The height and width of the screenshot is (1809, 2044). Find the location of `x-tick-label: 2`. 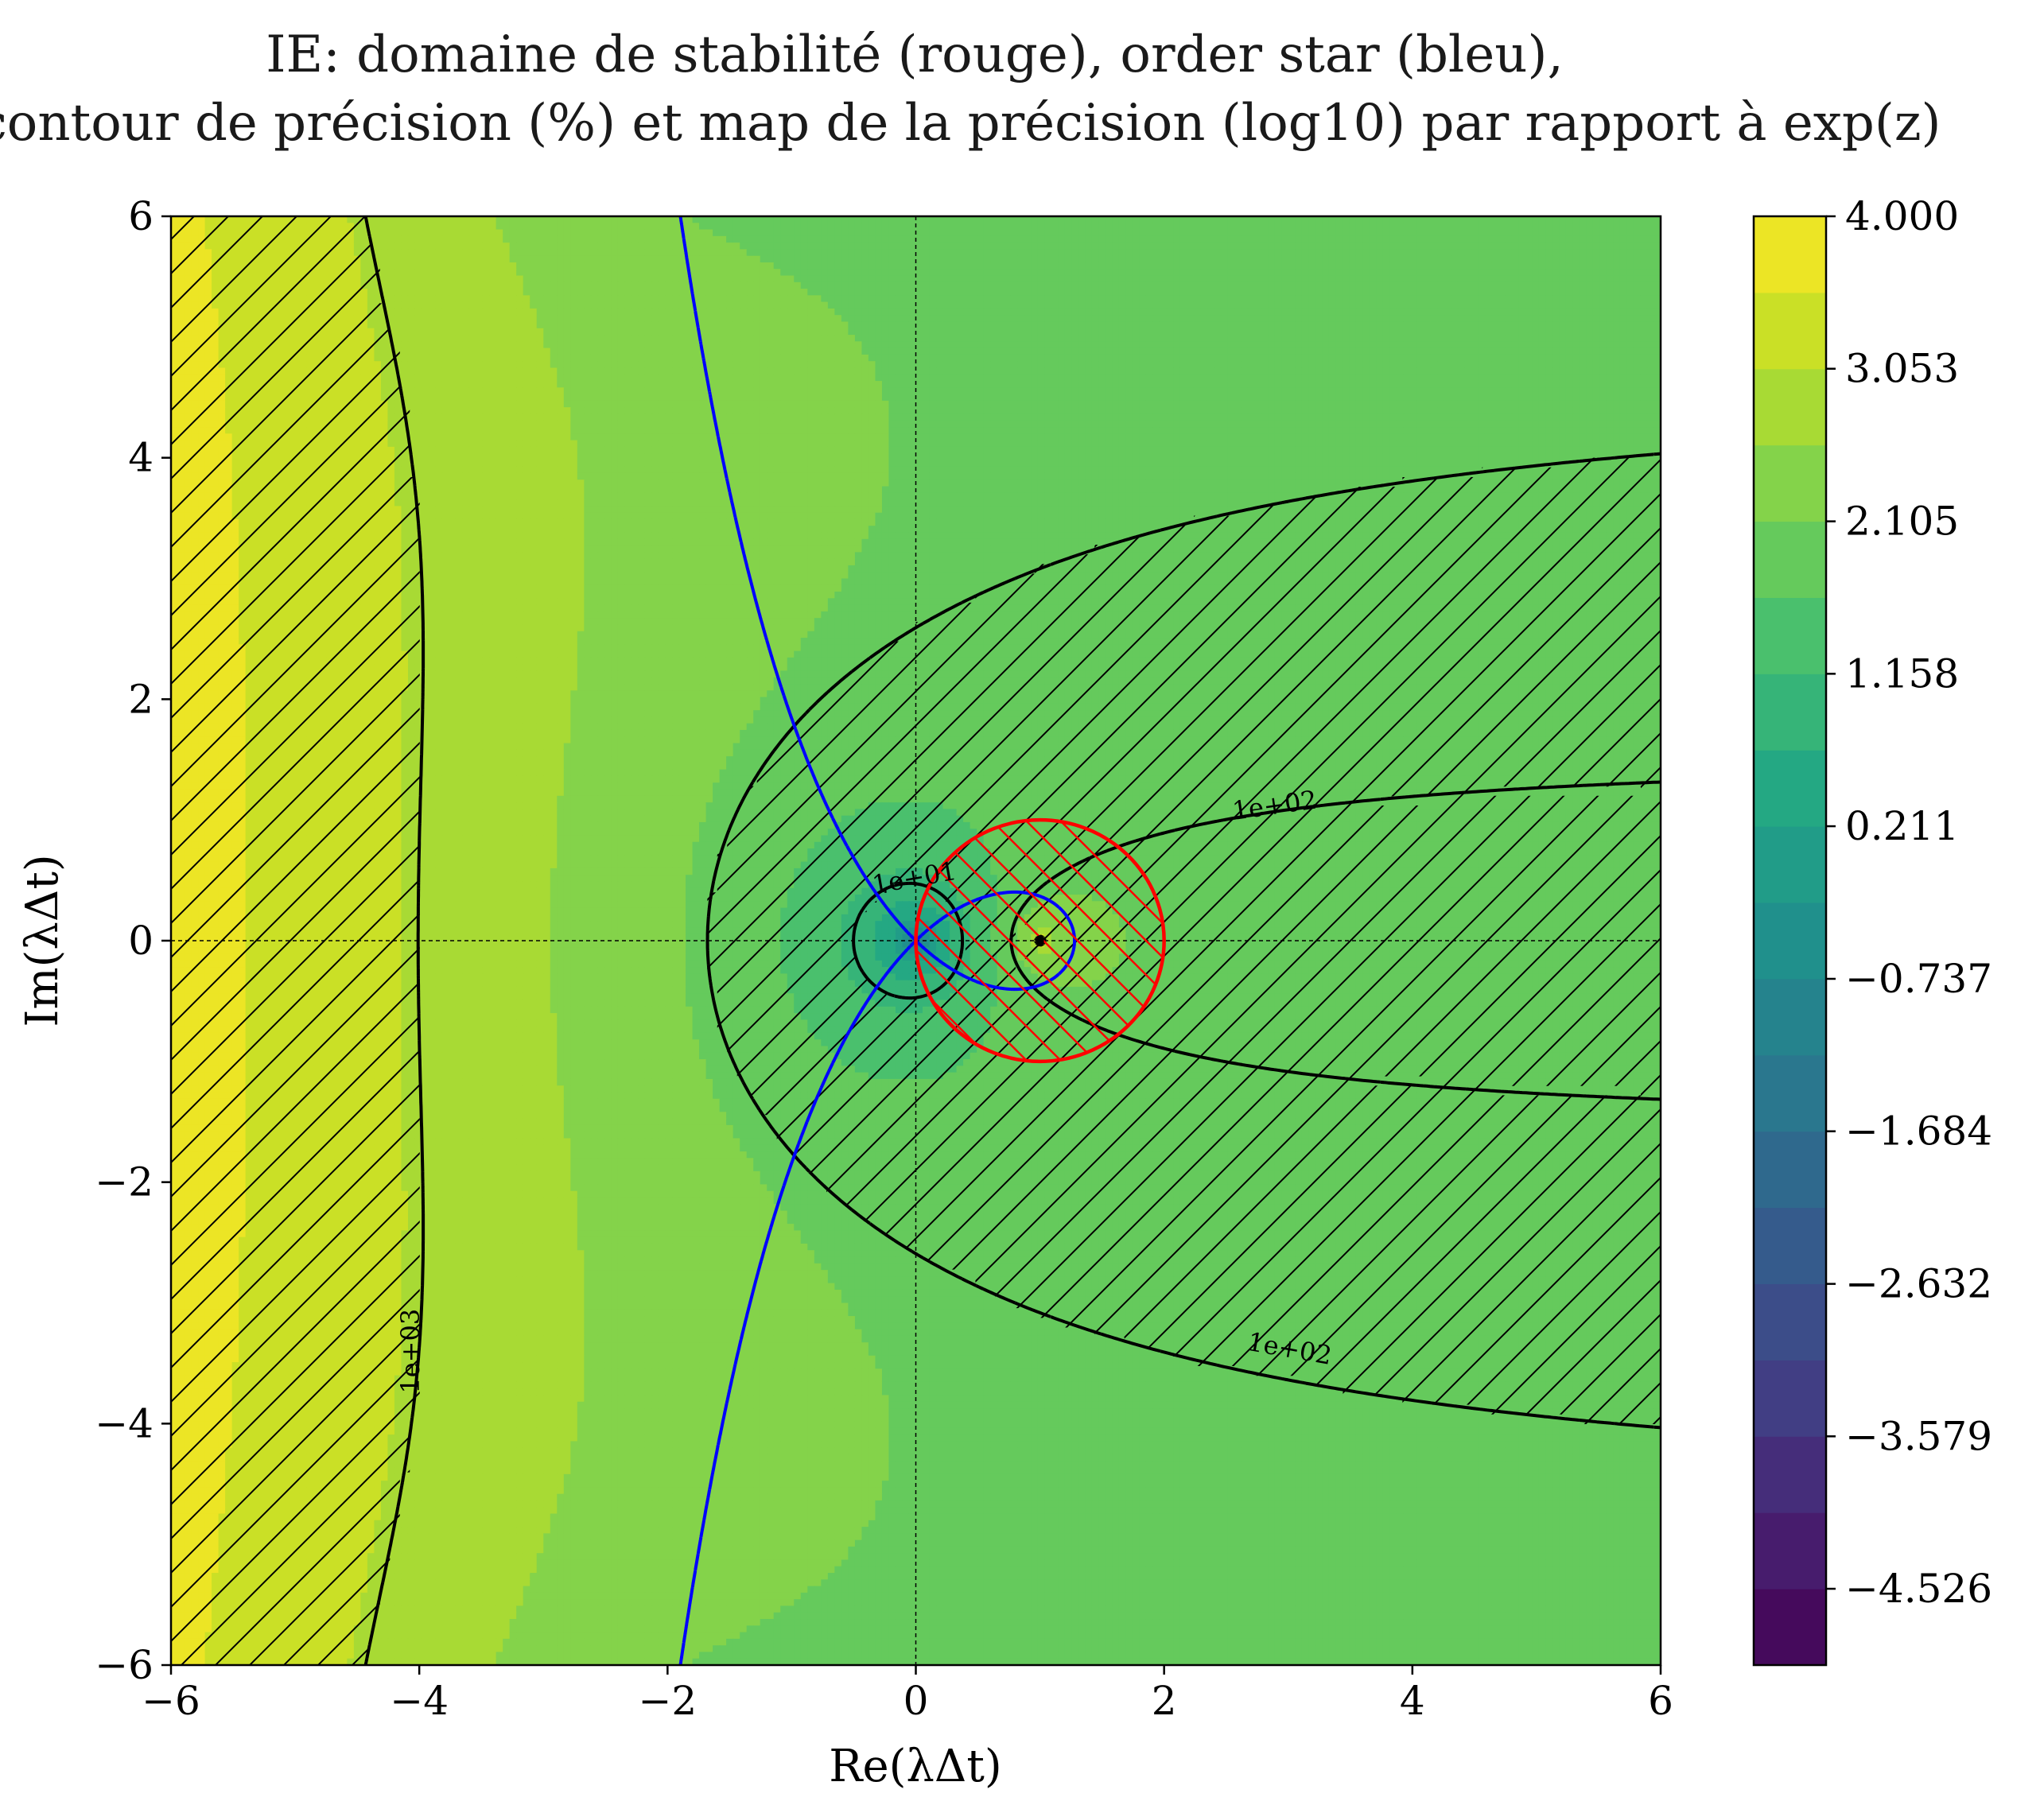

x-tick-label: 2 is located at coordinates (1164, 1701).